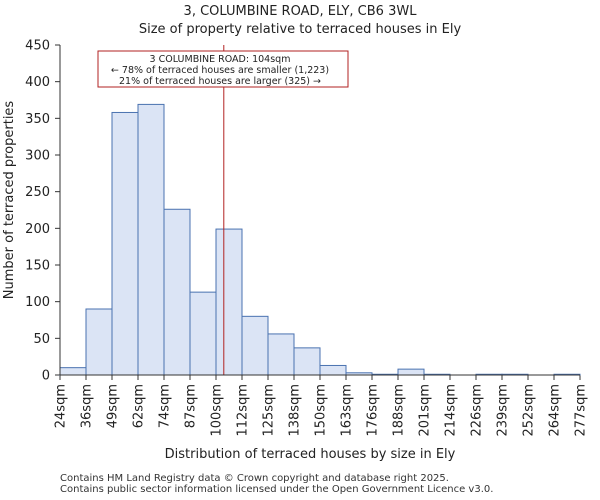  What do you see at coordinates (333, 370) in the screenshot?
I see `bar-150sqm` at bounding box center [333, 370].